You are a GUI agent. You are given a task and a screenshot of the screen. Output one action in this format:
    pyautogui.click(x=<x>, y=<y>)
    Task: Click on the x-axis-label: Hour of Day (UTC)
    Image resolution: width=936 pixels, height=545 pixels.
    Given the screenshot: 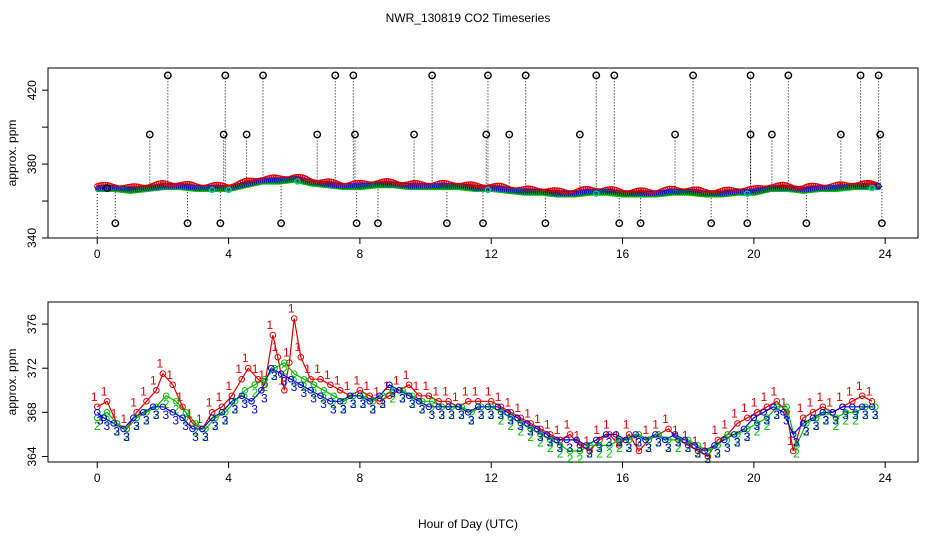 What is the action you would take?
    pyautogui.click(x=468, y=524)
    